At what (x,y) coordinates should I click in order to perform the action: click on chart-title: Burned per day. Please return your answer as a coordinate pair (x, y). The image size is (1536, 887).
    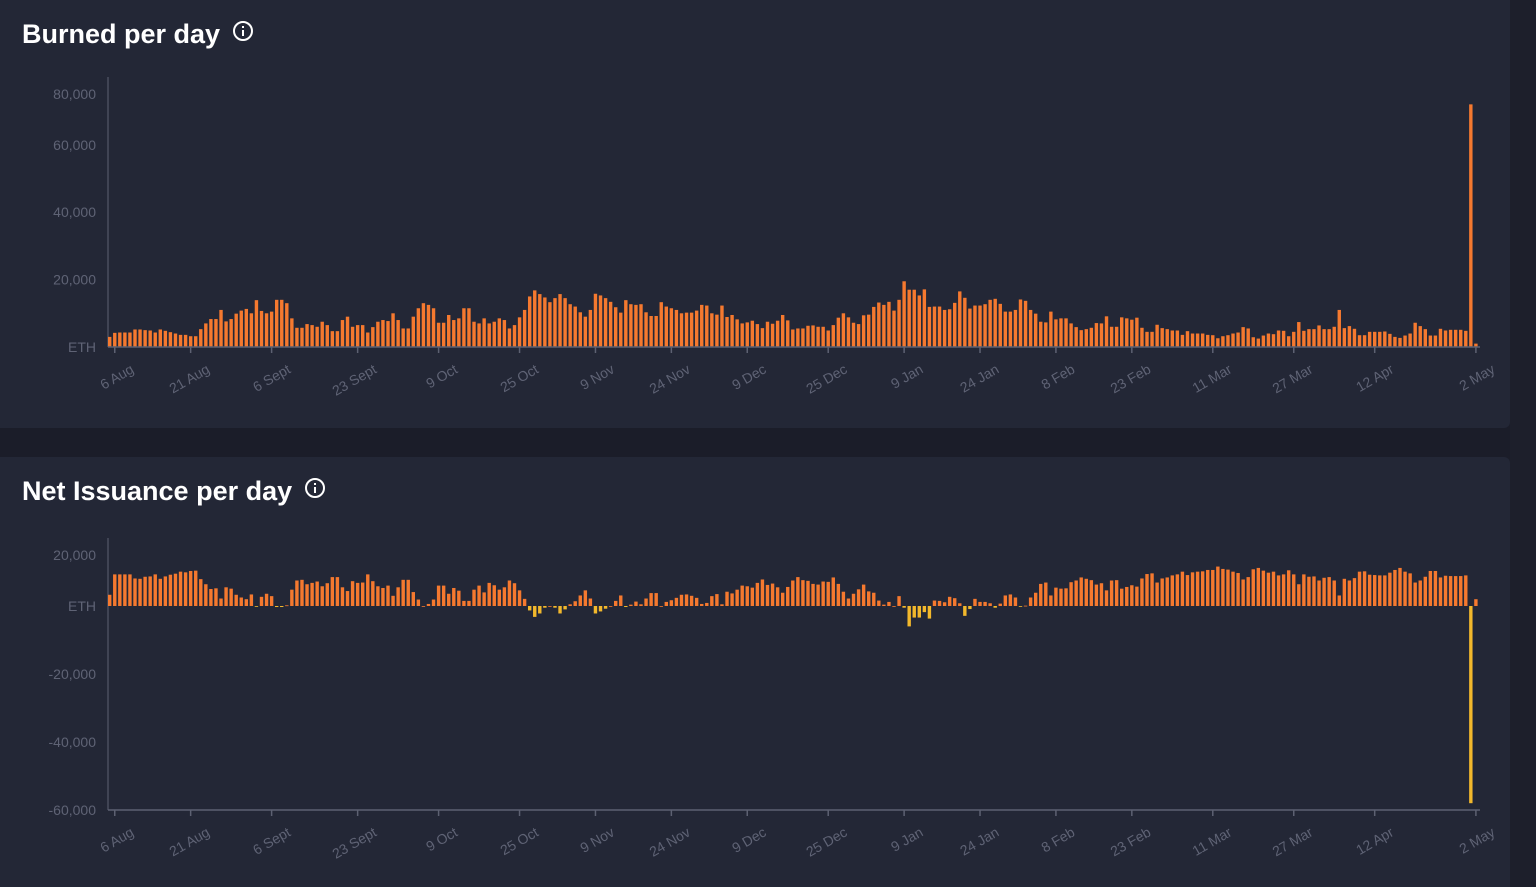
    Looking at the image, I should click on (138, 34).